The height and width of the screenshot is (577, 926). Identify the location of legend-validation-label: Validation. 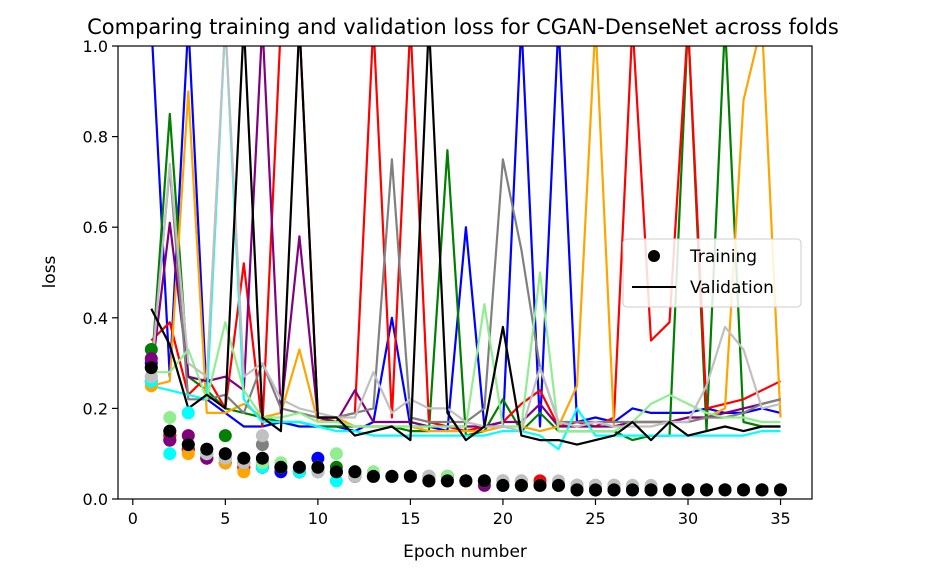
(732, 288).